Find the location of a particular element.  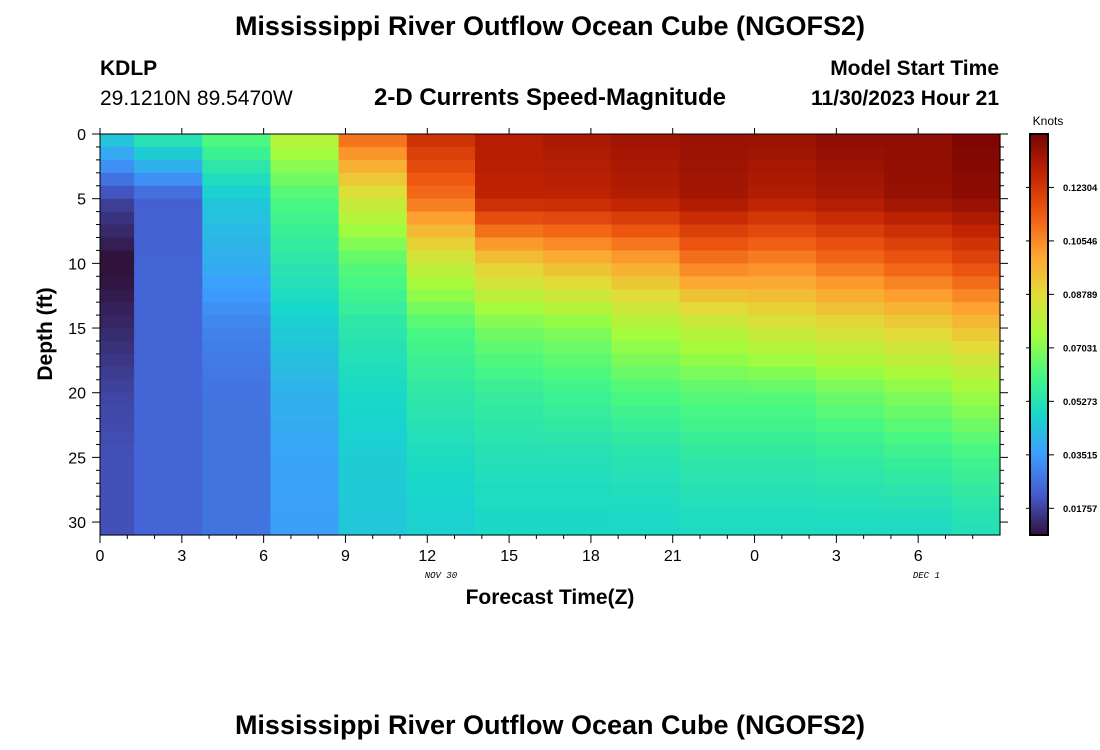

y-tick-label: 25 is located at coordinates (77, 458).